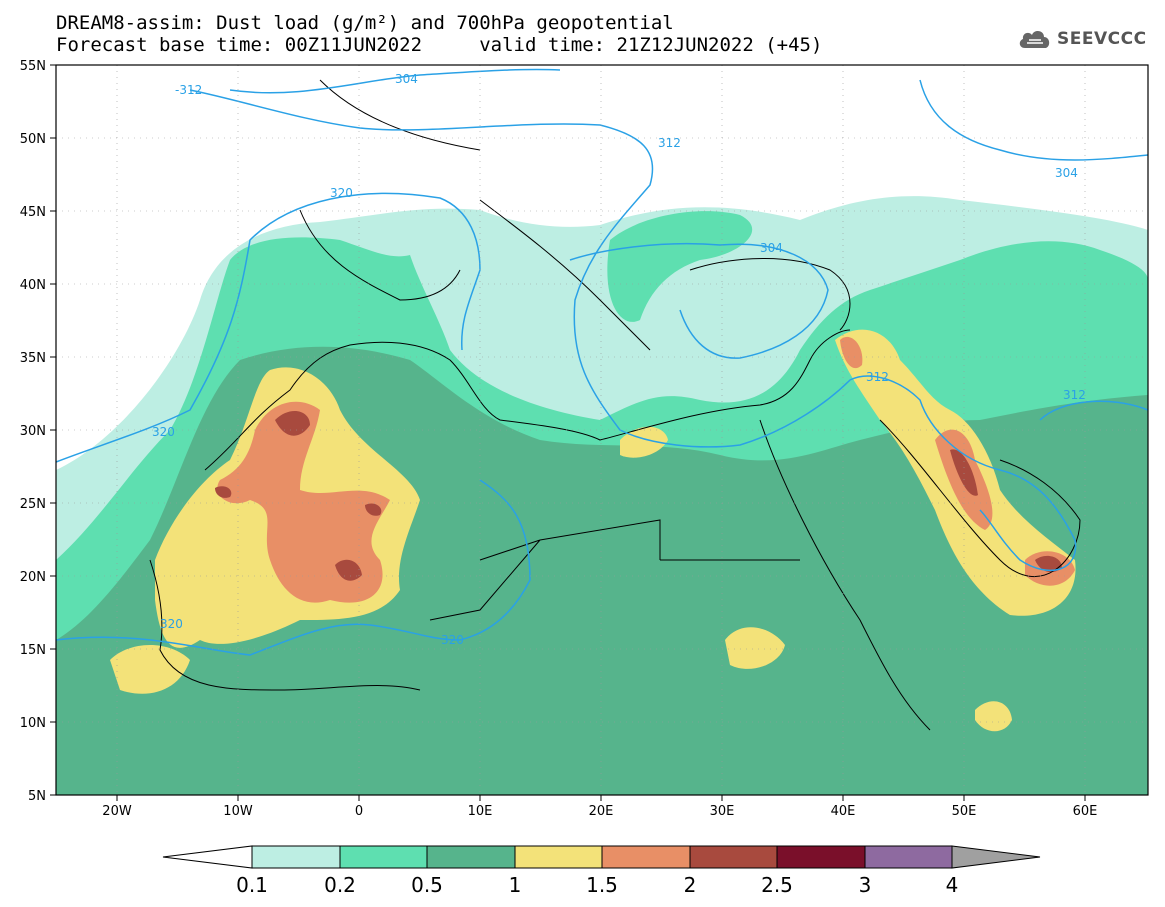 This screenshot has height=907, width=1165. I want to click on logo-text: SEEVCCC, so click(1102, 39).